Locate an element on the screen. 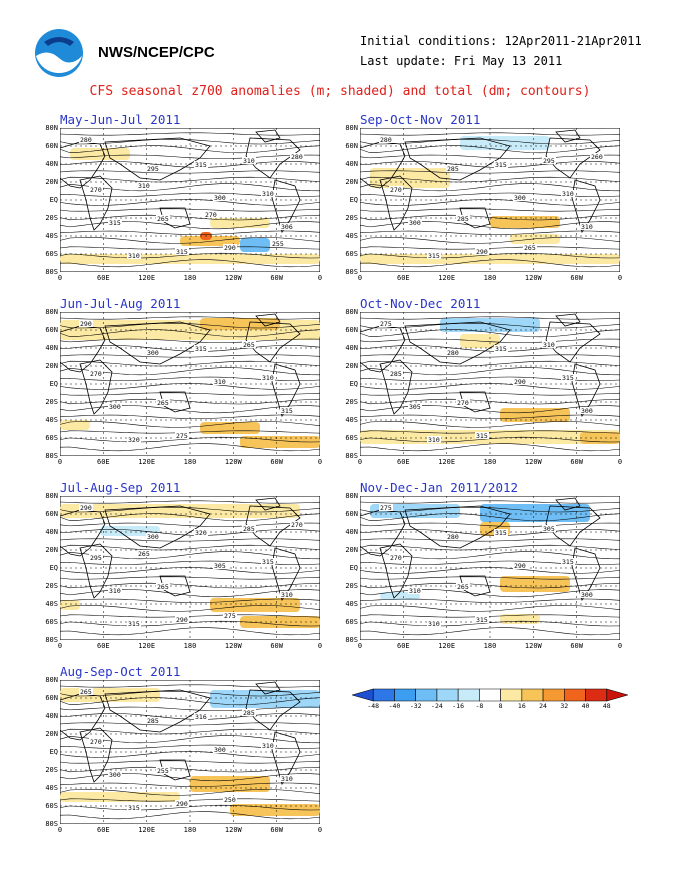 This screenshot has height=880, width=680. colorbar-label: 8 is located at coordinates (500, 706).